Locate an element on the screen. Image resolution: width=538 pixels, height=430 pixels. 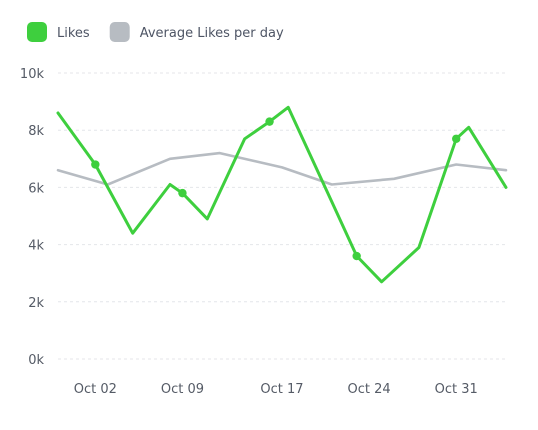
x-axis: Oct 02 Oct 09 Oct 17 Oct 24 Oct 31 is located at coordinates (276, 389).